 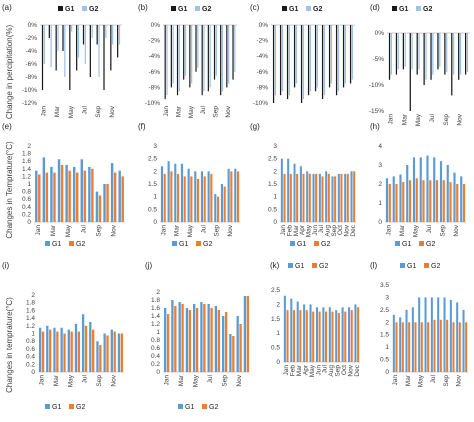 What do you see at coordinates (30, 326) in the screenshot?
I see `y-tick-label: 1.2` at bounding box center [30, 326].